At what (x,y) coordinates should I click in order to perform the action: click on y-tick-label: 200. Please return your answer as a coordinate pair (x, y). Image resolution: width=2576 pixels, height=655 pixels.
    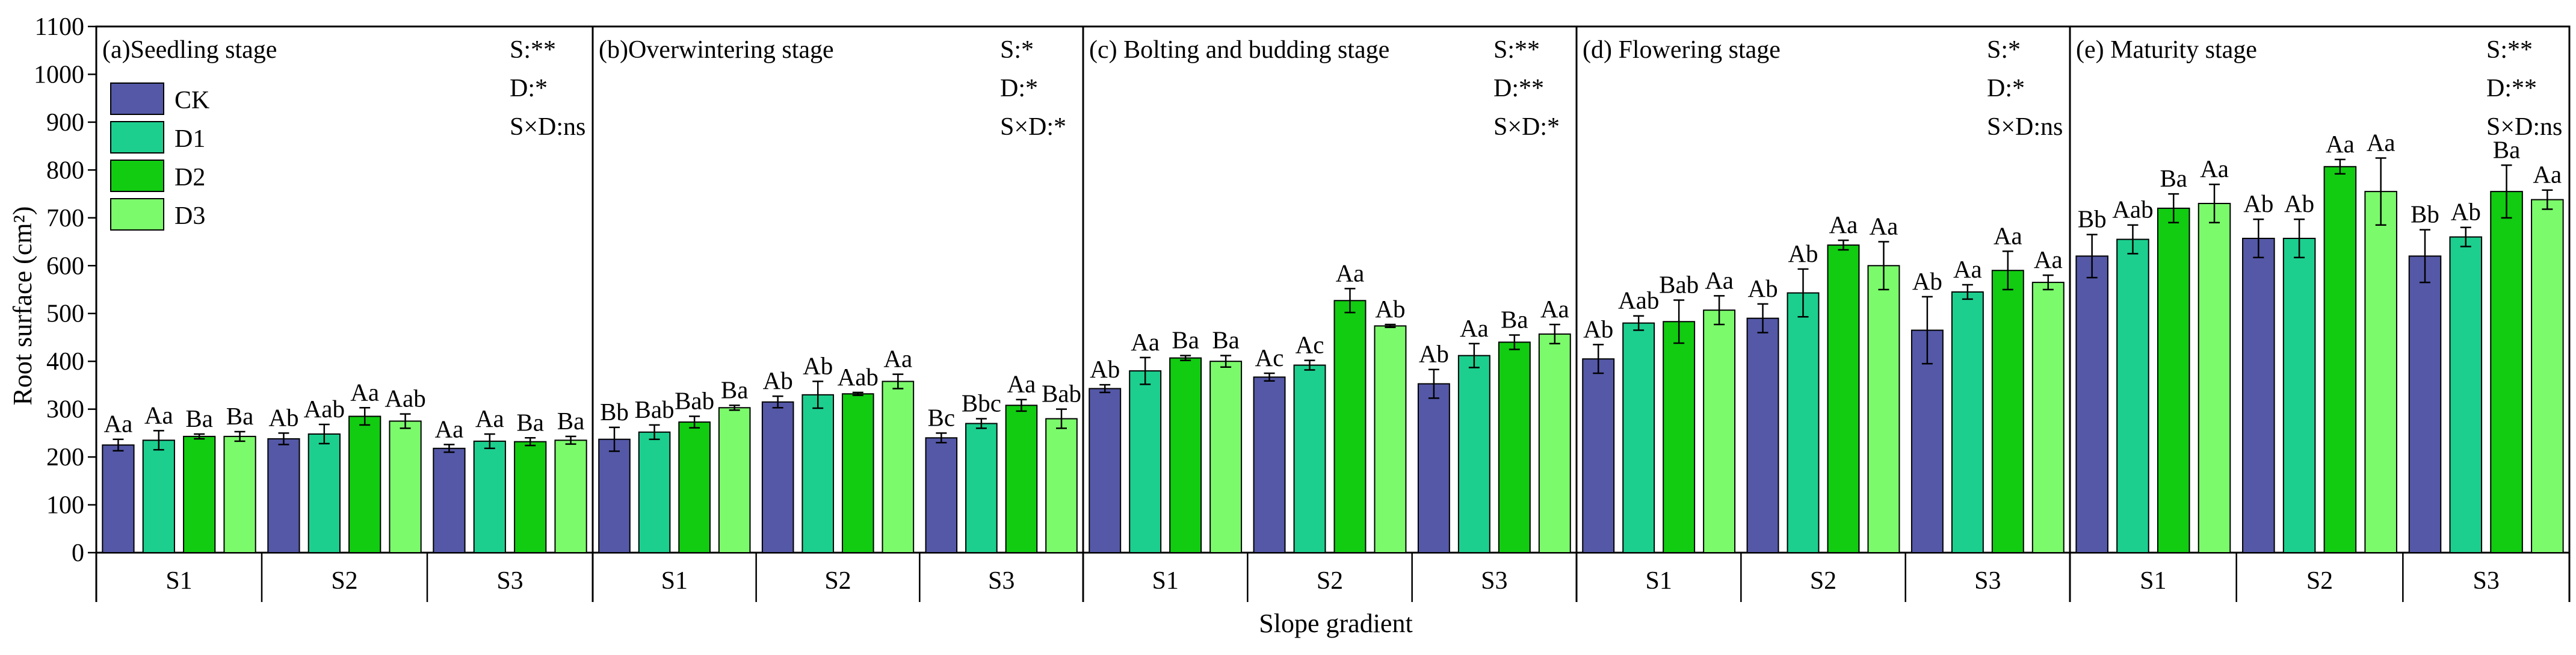
    Looking at the image, I should click on (65, 457).